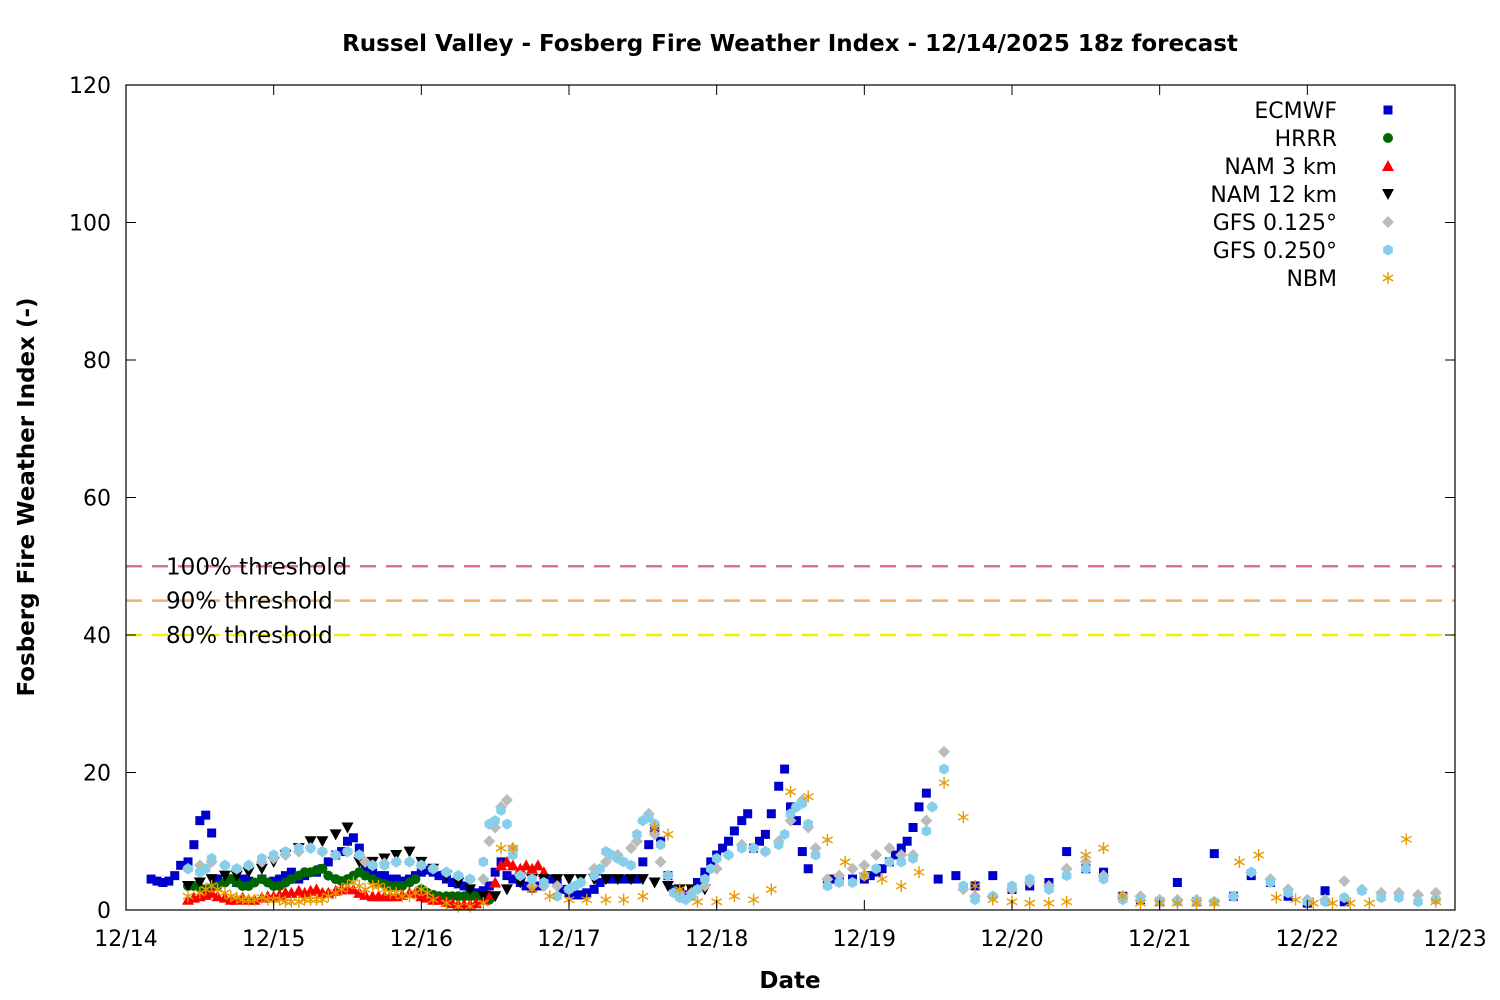 This screenshot has width=1500, height=1000. Describe the element at coordinates (1388, 138) in the screenshot. I see `legend-marker-hrrr` at that location.